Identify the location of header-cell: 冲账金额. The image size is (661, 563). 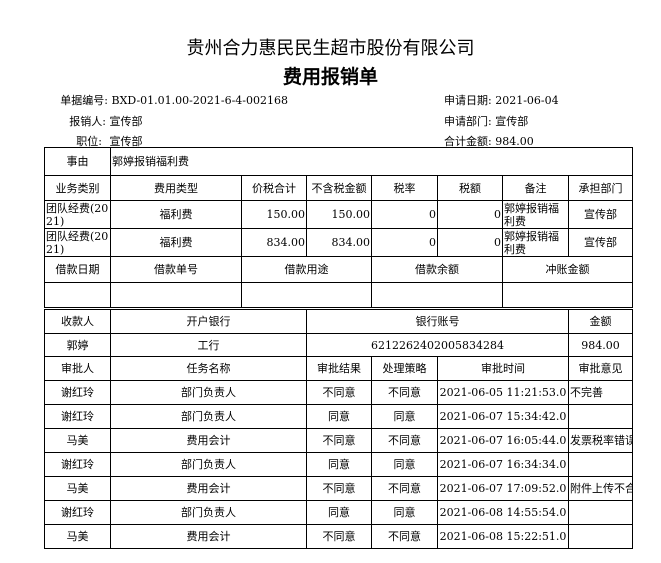
(567, 269).